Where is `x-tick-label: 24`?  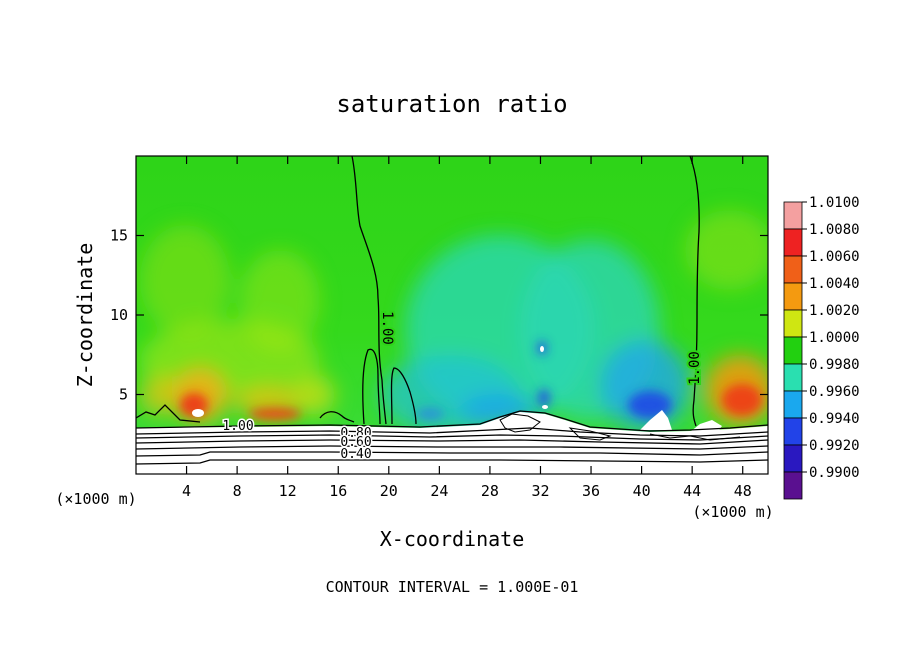
x-tick-label: 24 is located at coordinates (439, 491).